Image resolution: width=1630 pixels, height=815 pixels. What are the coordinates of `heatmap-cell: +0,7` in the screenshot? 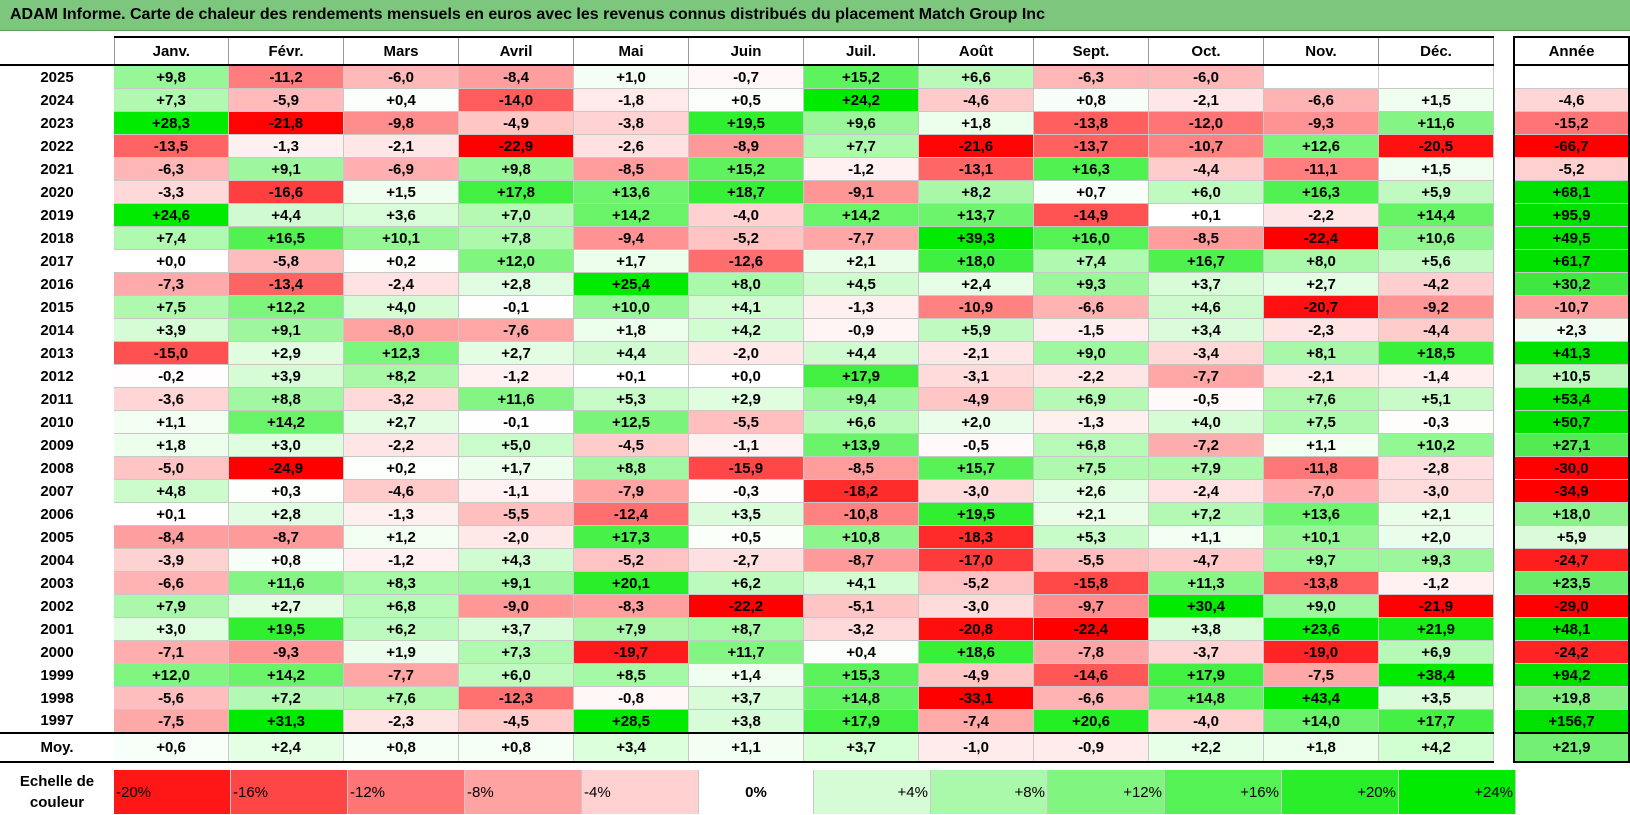 It's located at (1091, 192).